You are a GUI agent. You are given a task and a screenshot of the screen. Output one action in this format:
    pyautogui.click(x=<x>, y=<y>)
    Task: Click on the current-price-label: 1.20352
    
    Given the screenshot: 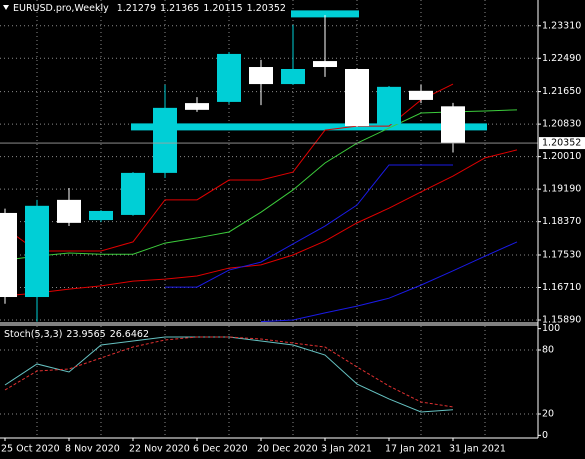 What is the action you would take?
    pyautogui.click(x=561, y=143)
    